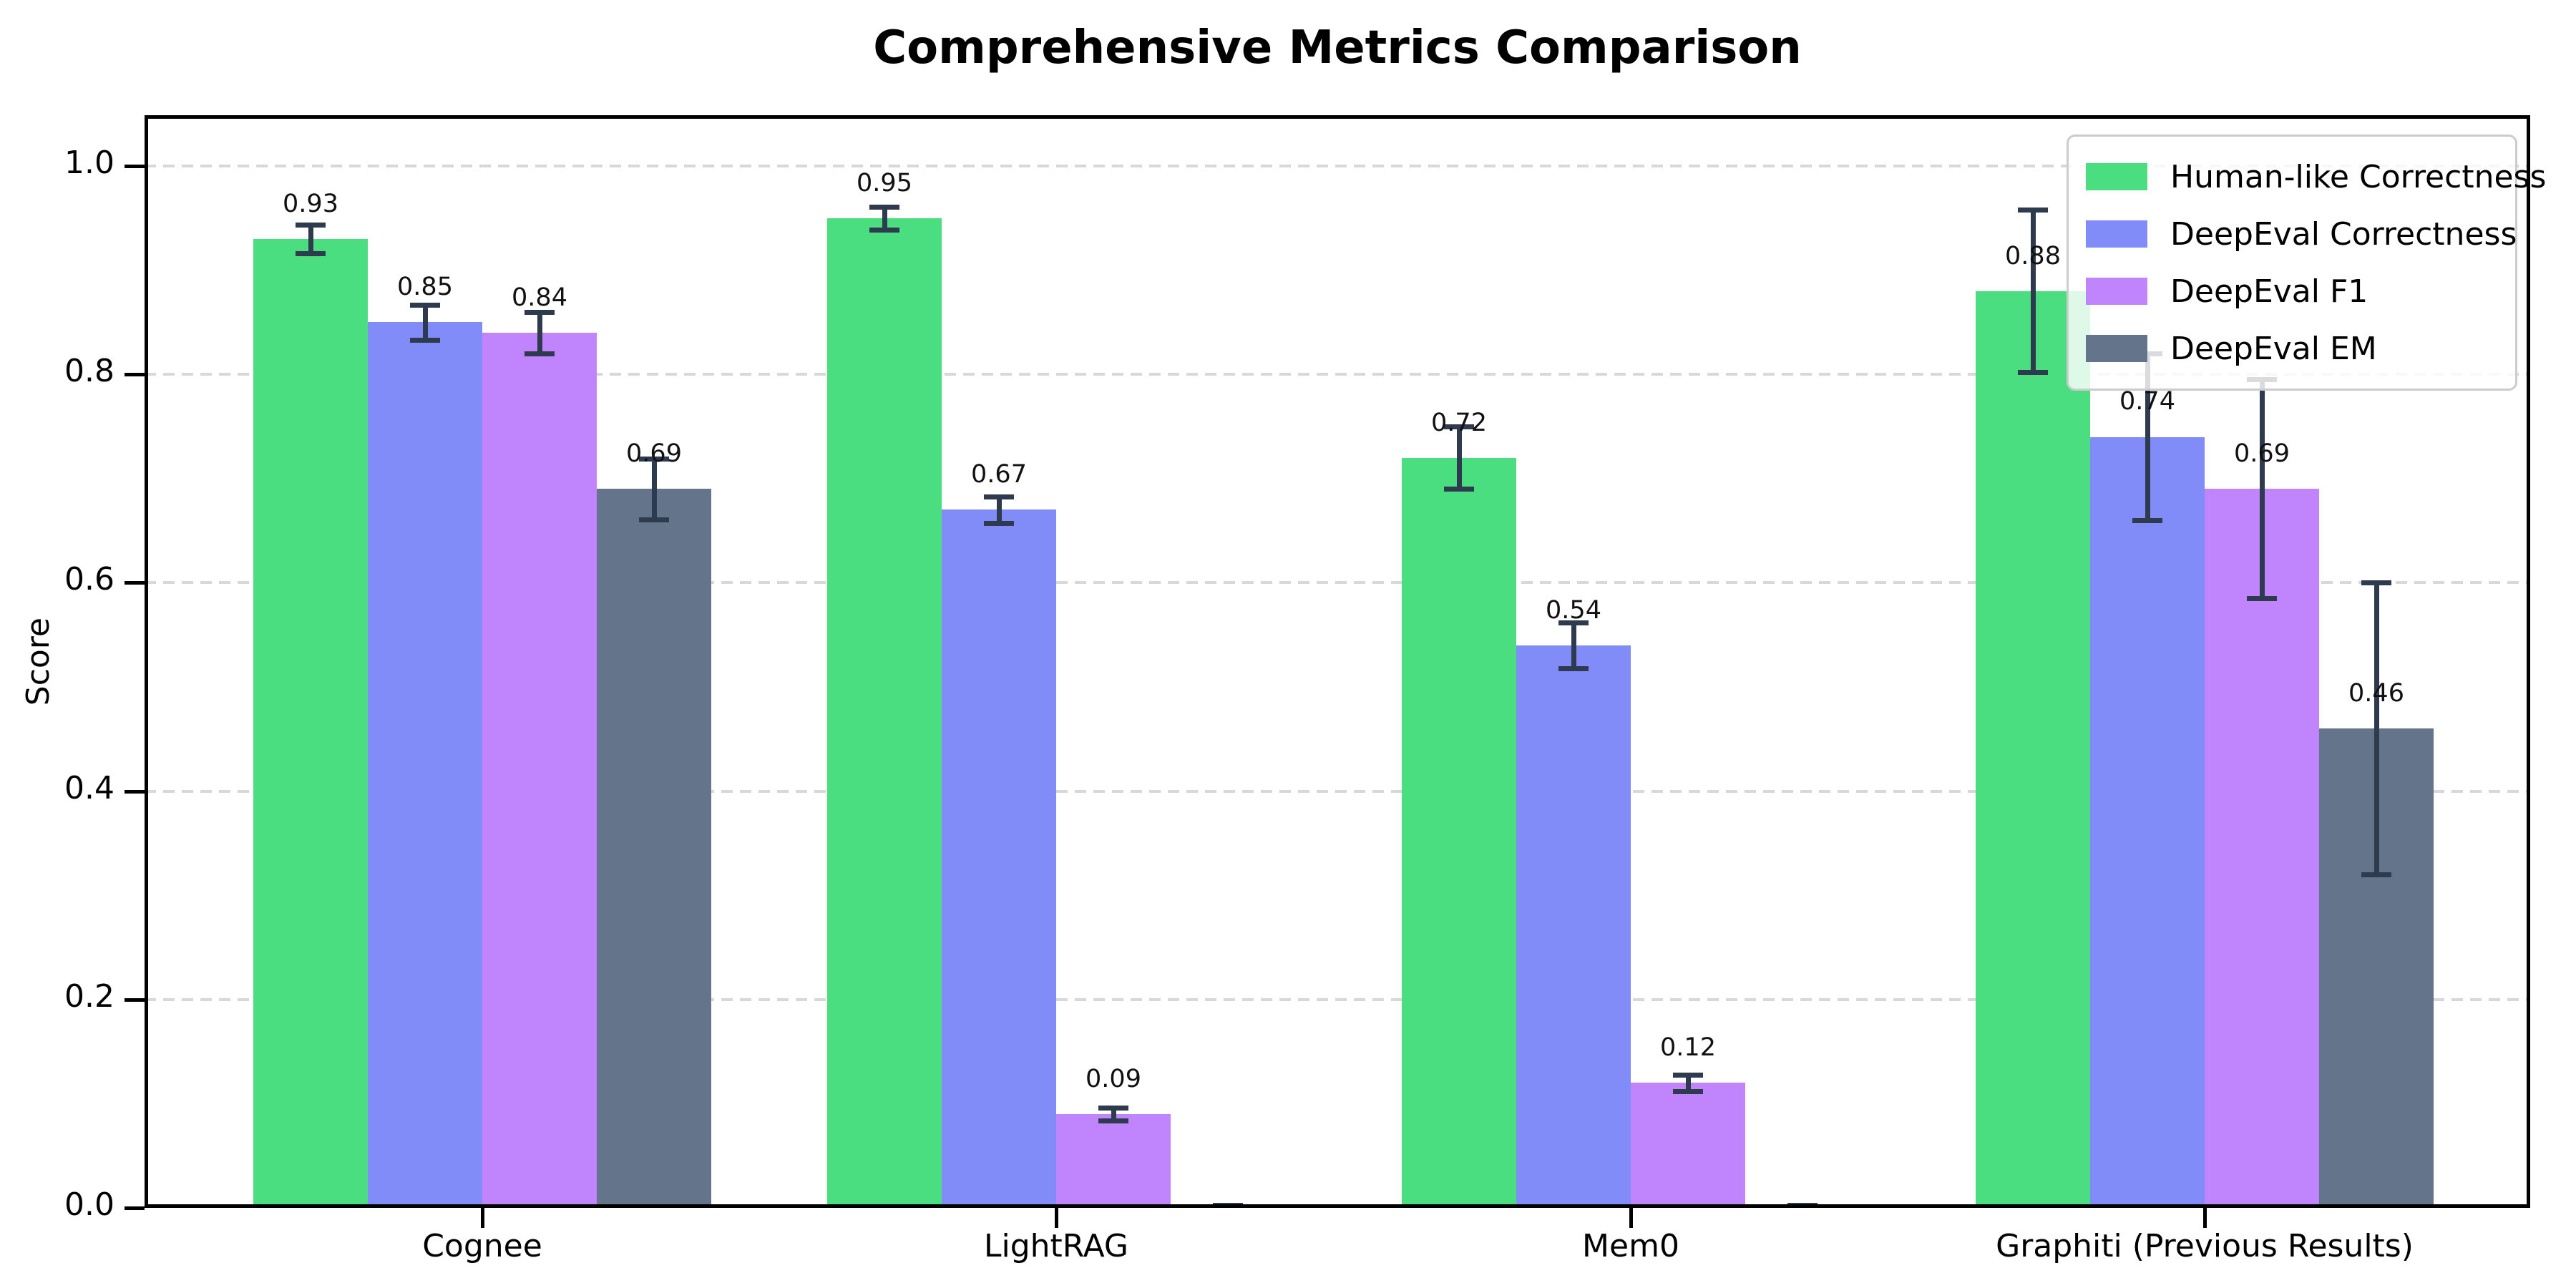 The width and height of the screenshot is (2576, 1288). What do you see at coordinates (2269, 291) in the screenshot?
I see `legend-label: DeepEval F1` at bounding box center [2269, 291].